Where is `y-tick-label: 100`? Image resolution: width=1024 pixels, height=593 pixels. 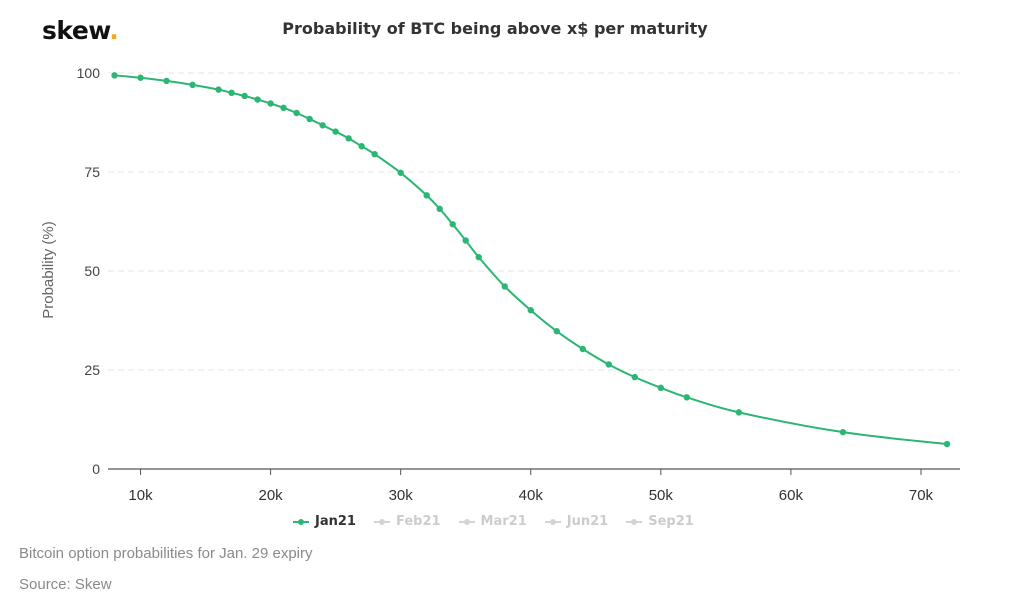
y-tick-label: 100 is located at coordinates (89, 73).